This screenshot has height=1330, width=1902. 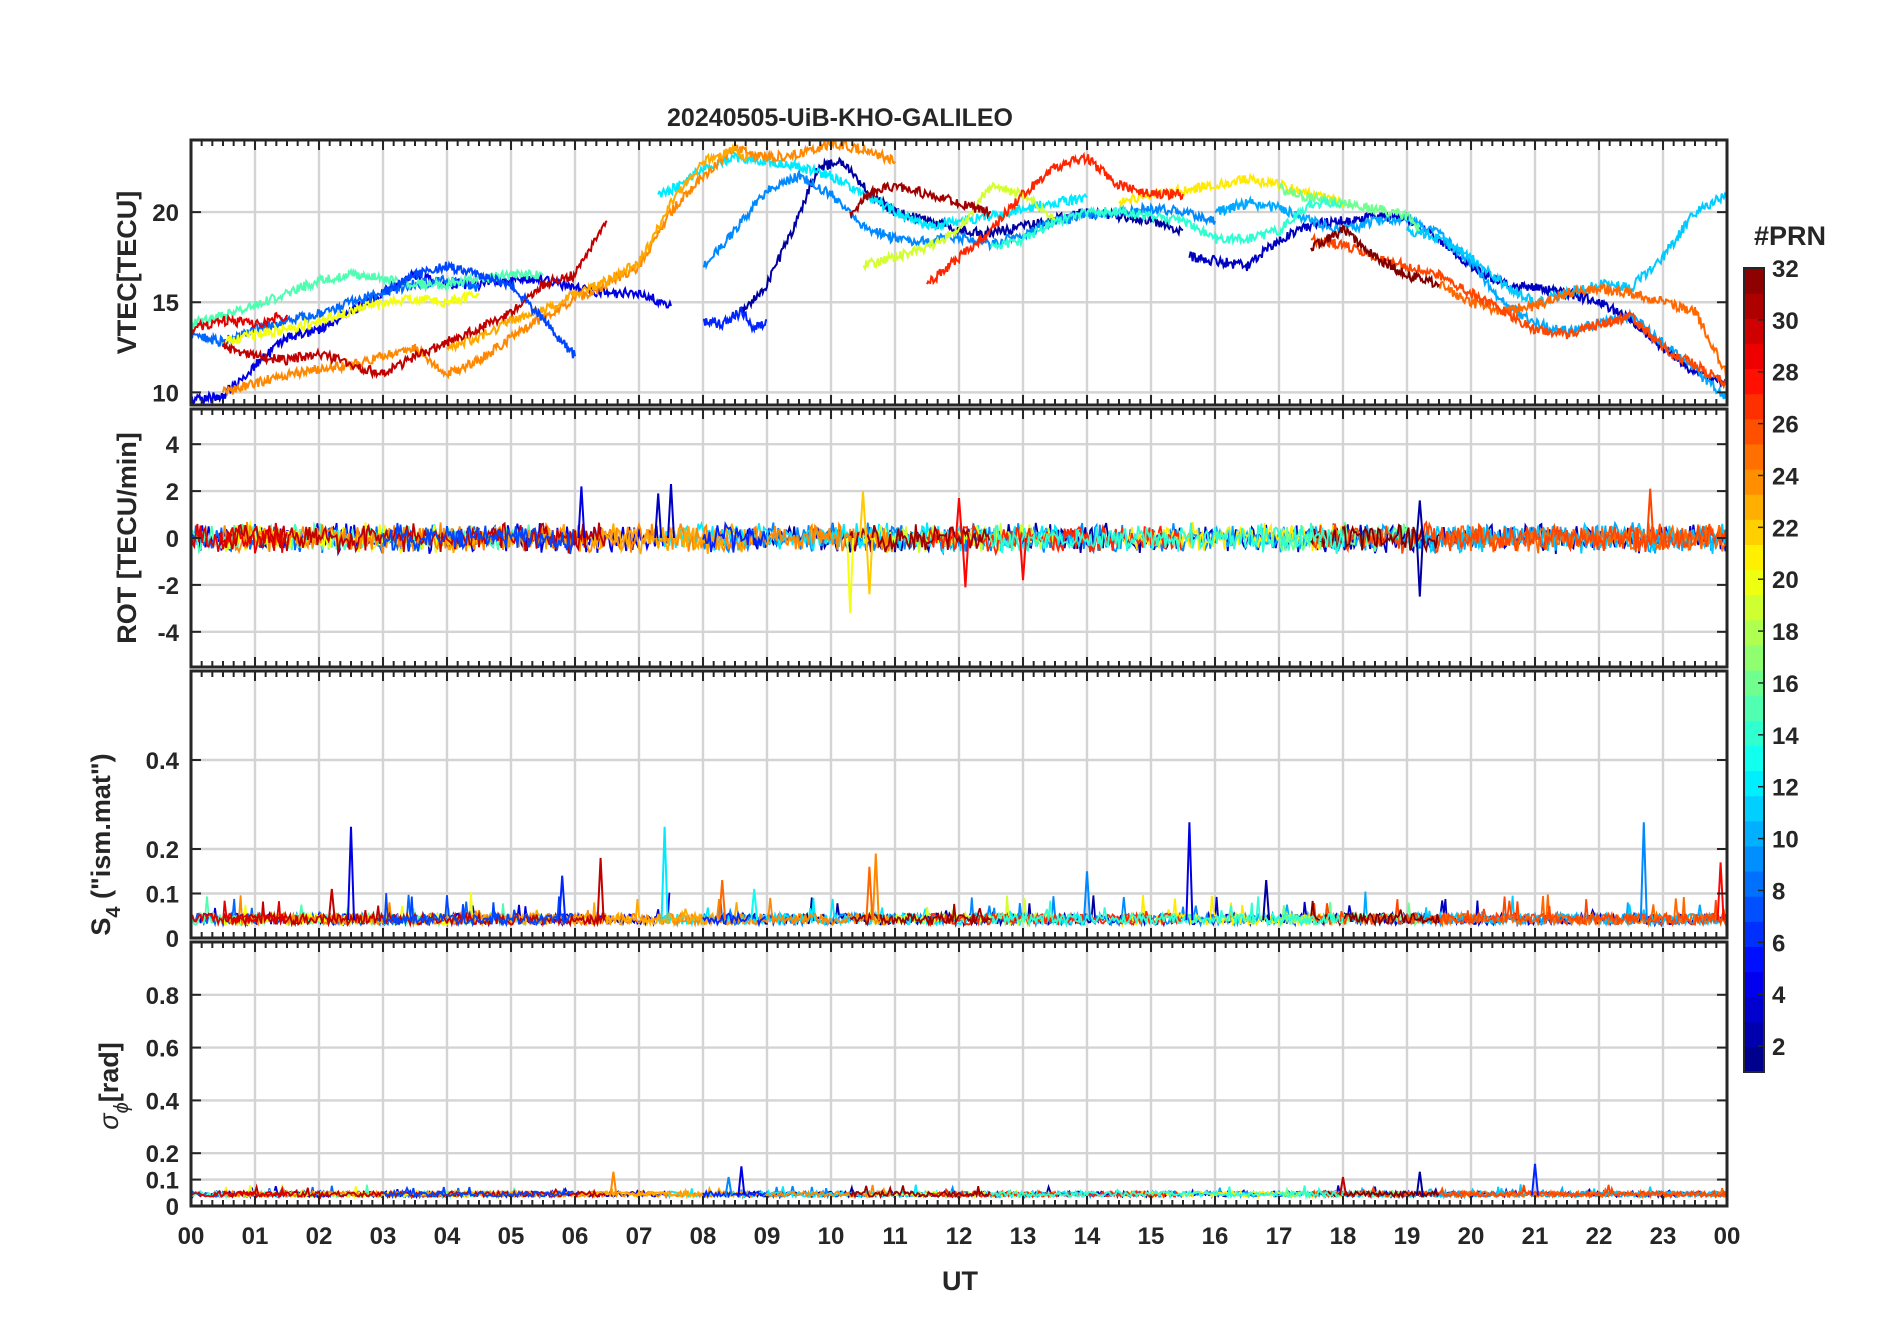 I want to click on panel-sigphi-ytick-label: 0.2, so click(x=162, y=1154).